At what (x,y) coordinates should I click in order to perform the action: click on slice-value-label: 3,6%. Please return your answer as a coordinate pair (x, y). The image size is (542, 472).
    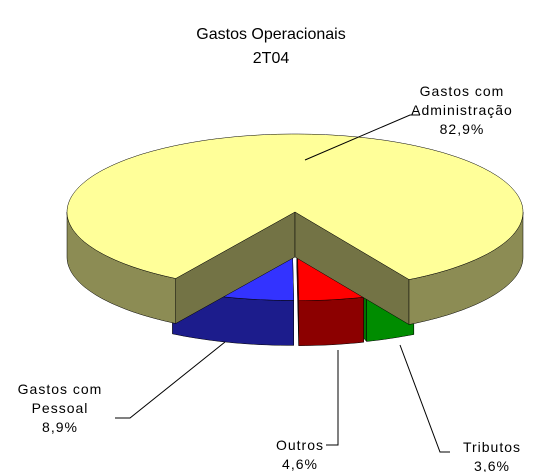
    Looking at the image, I should click on (492, 465).